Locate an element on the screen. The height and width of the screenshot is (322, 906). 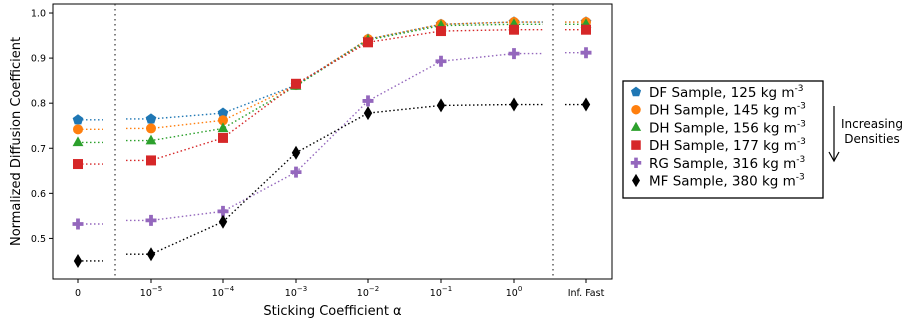
x-axis-label: Sticking Coefficient α is located at coordinates (332, 311).